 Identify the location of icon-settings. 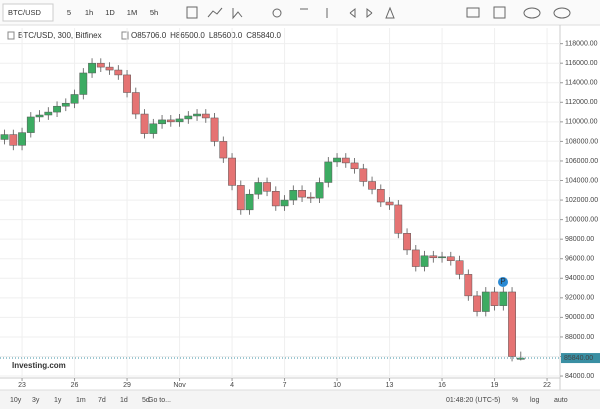
(277, 13).